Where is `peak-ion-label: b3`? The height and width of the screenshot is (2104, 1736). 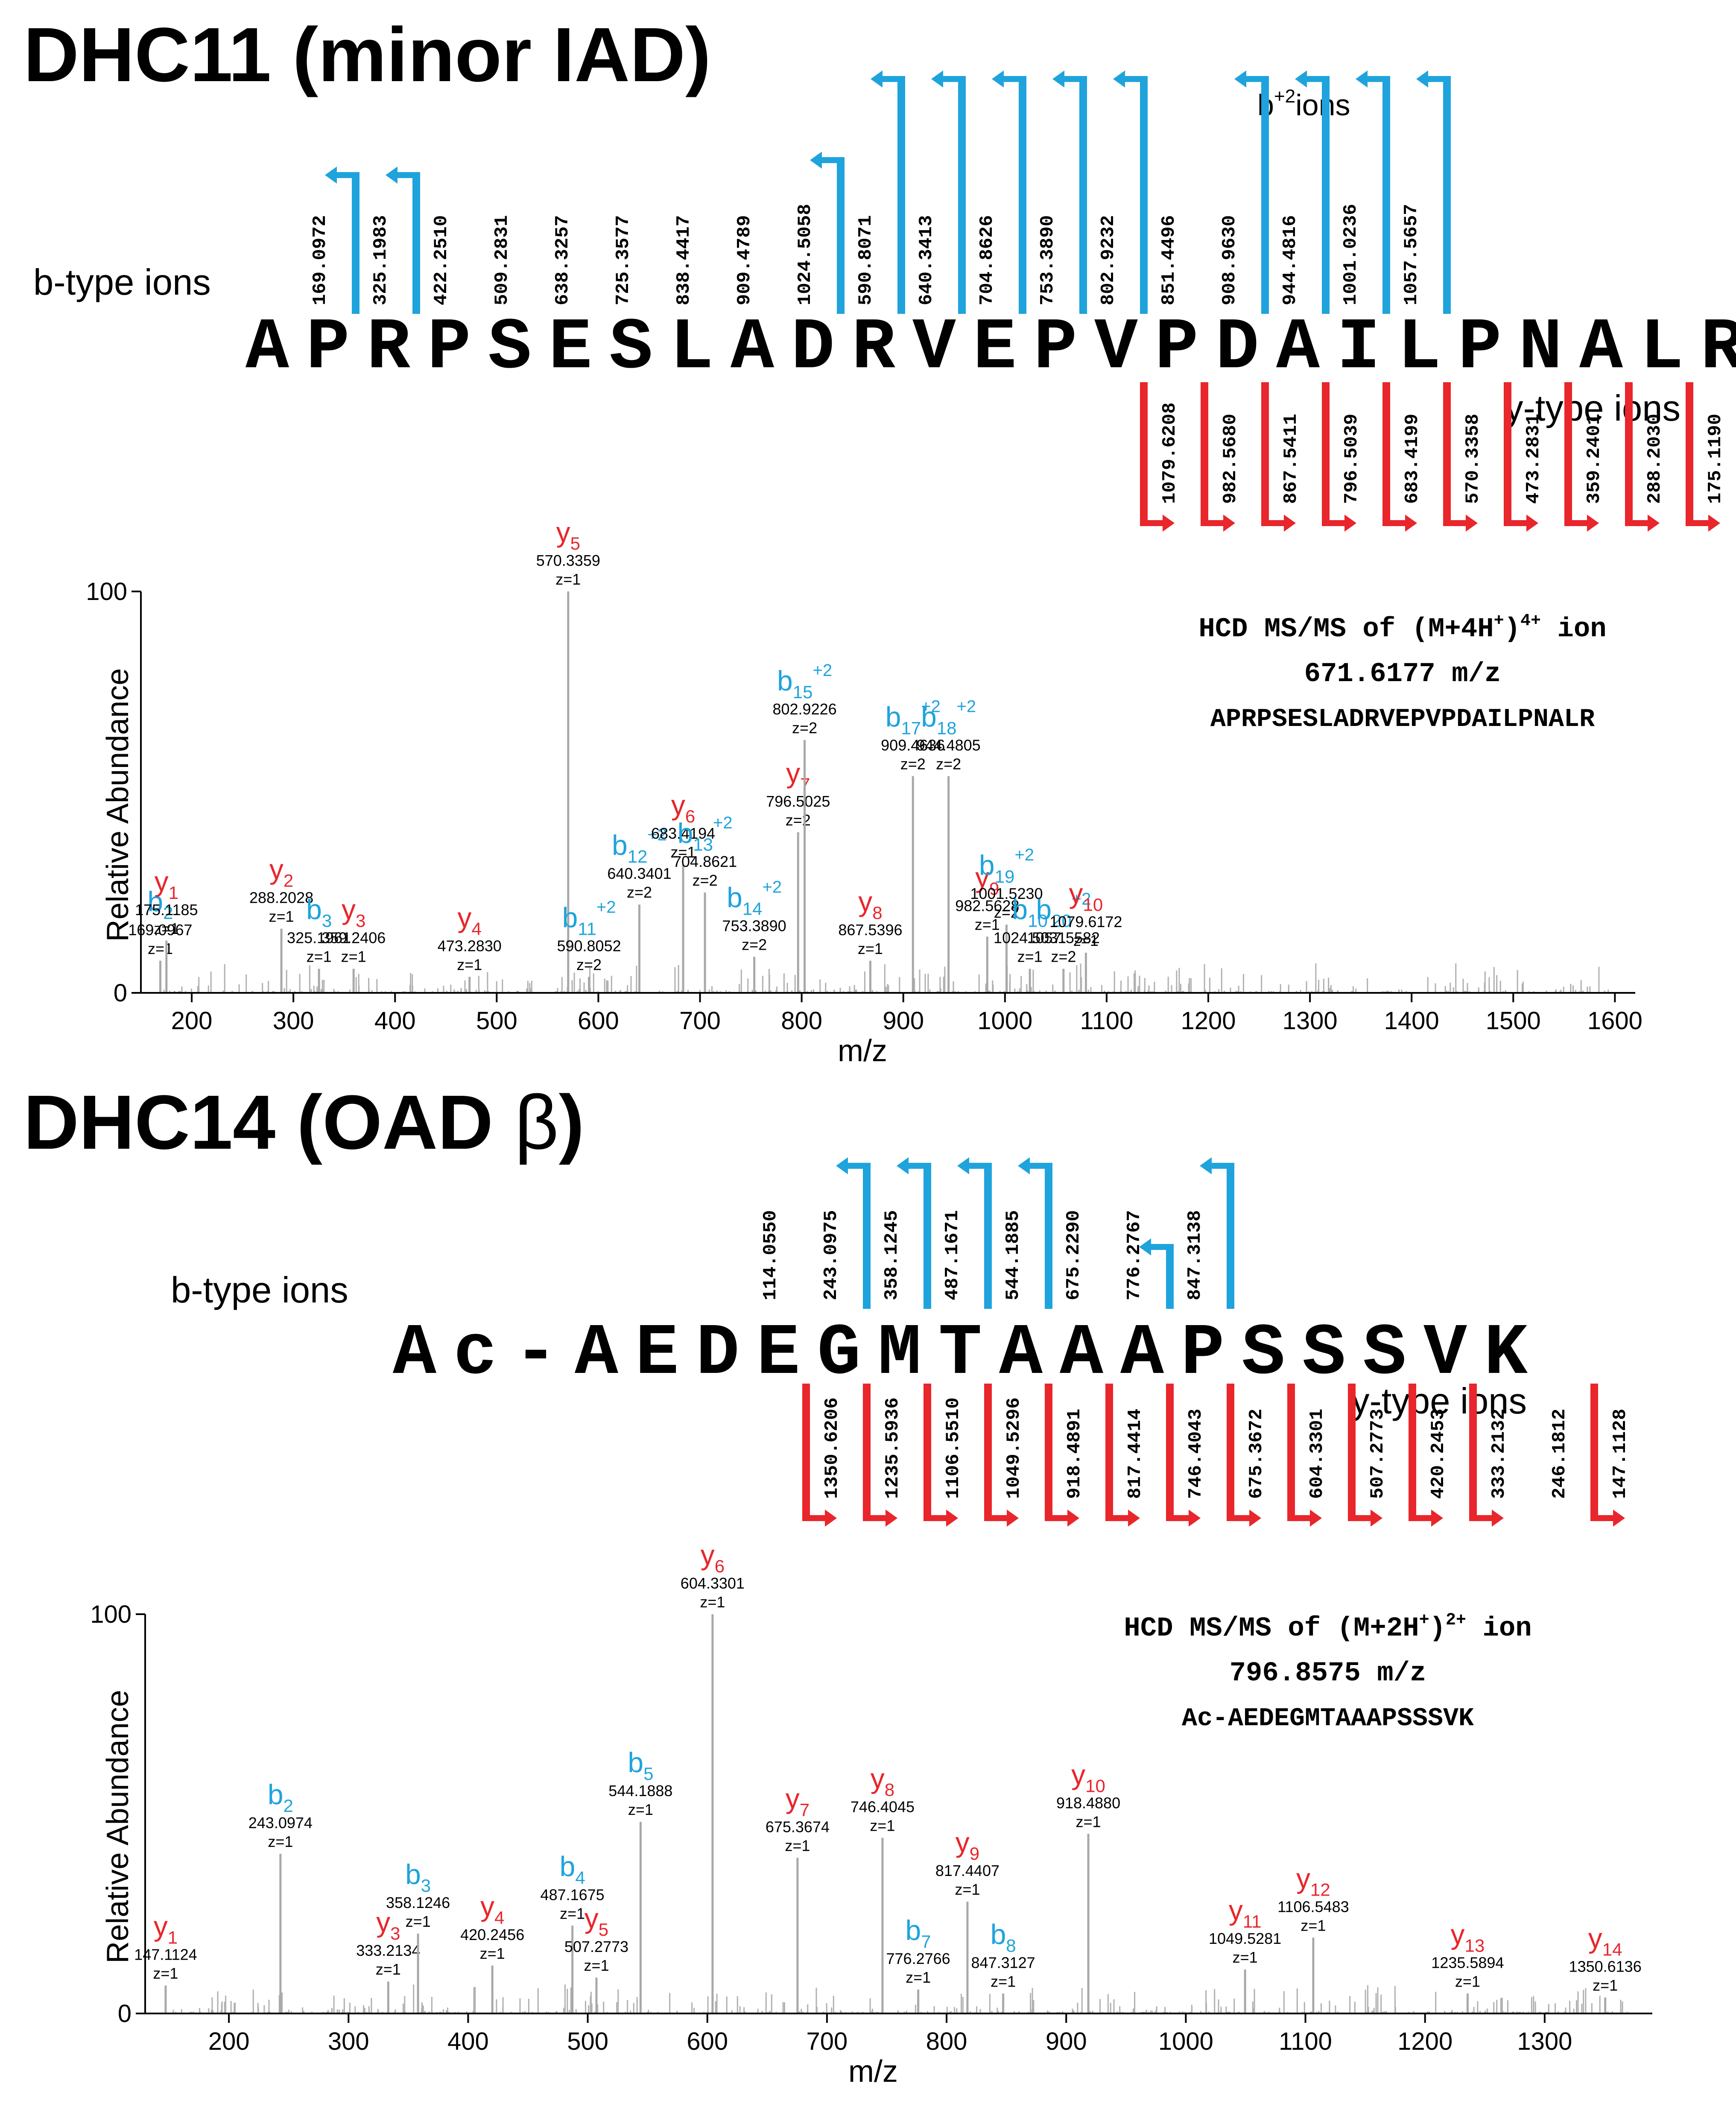
peak-ion-label: b3 is located at coordinates (418, 1877).